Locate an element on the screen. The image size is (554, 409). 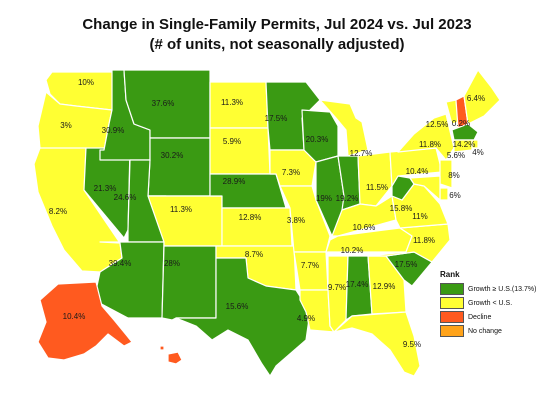
state-wy is located at coordinates (179, 167).